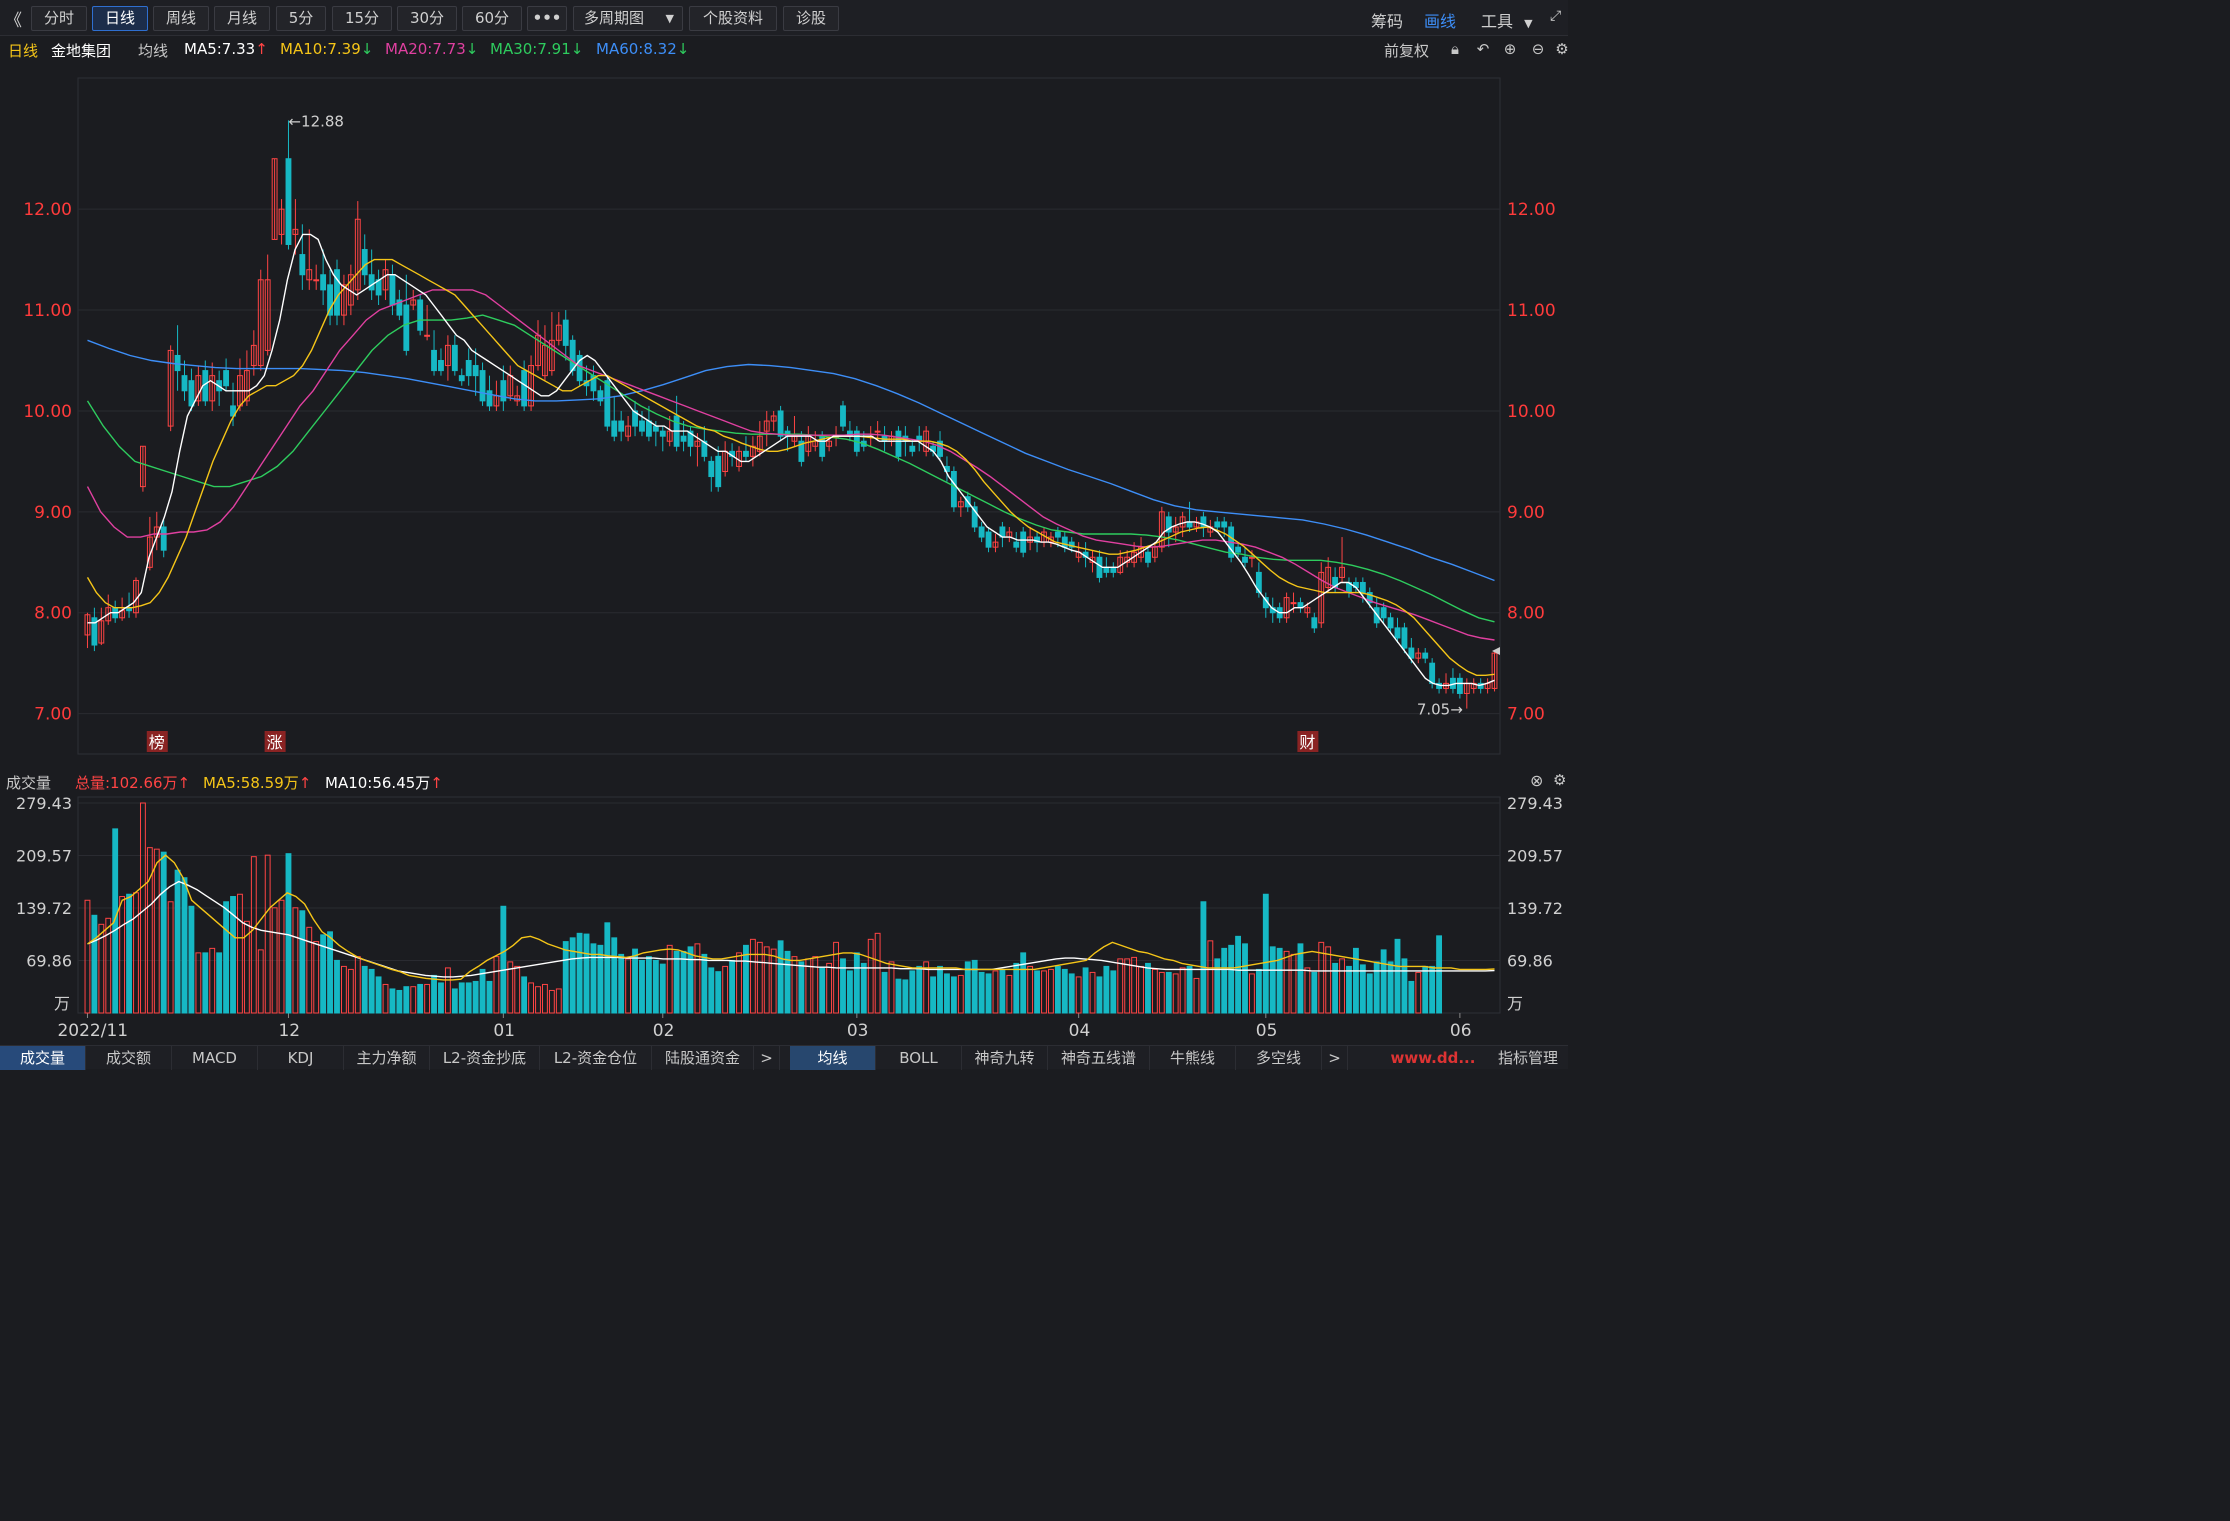  What do you see at coordinates (1387, 21) in the screenshot?
I see `chips-button: 筹码` at bounding box center [1387, 21].